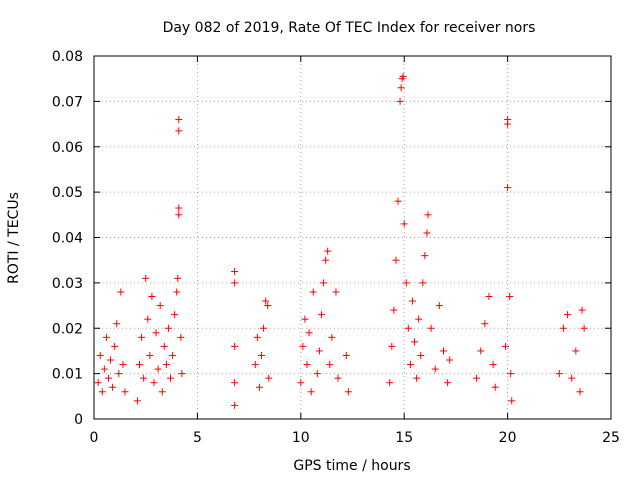 This screenshot has width=640, height=480. What do you see at coordinates (67, 148) in the screenshot?
I see `y-tick-label: 0.06` at bounding box center [67, 148].